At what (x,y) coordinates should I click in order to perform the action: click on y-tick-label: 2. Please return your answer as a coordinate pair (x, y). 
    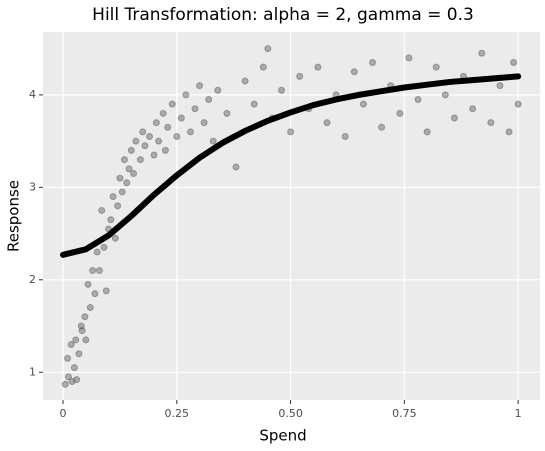
    Looking at the image, I should click on (32, 279).